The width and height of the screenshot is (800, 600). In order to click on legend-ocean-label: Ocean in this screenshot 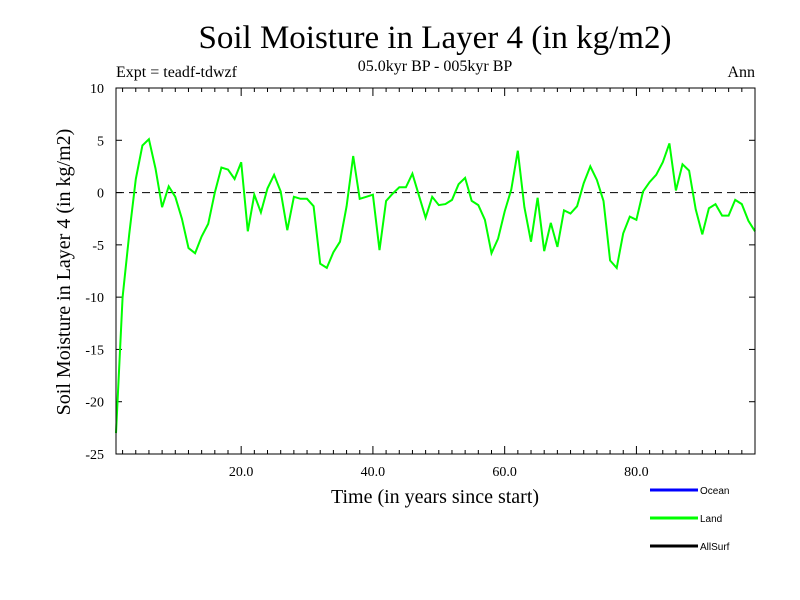, I will do `click(714, 491)`.